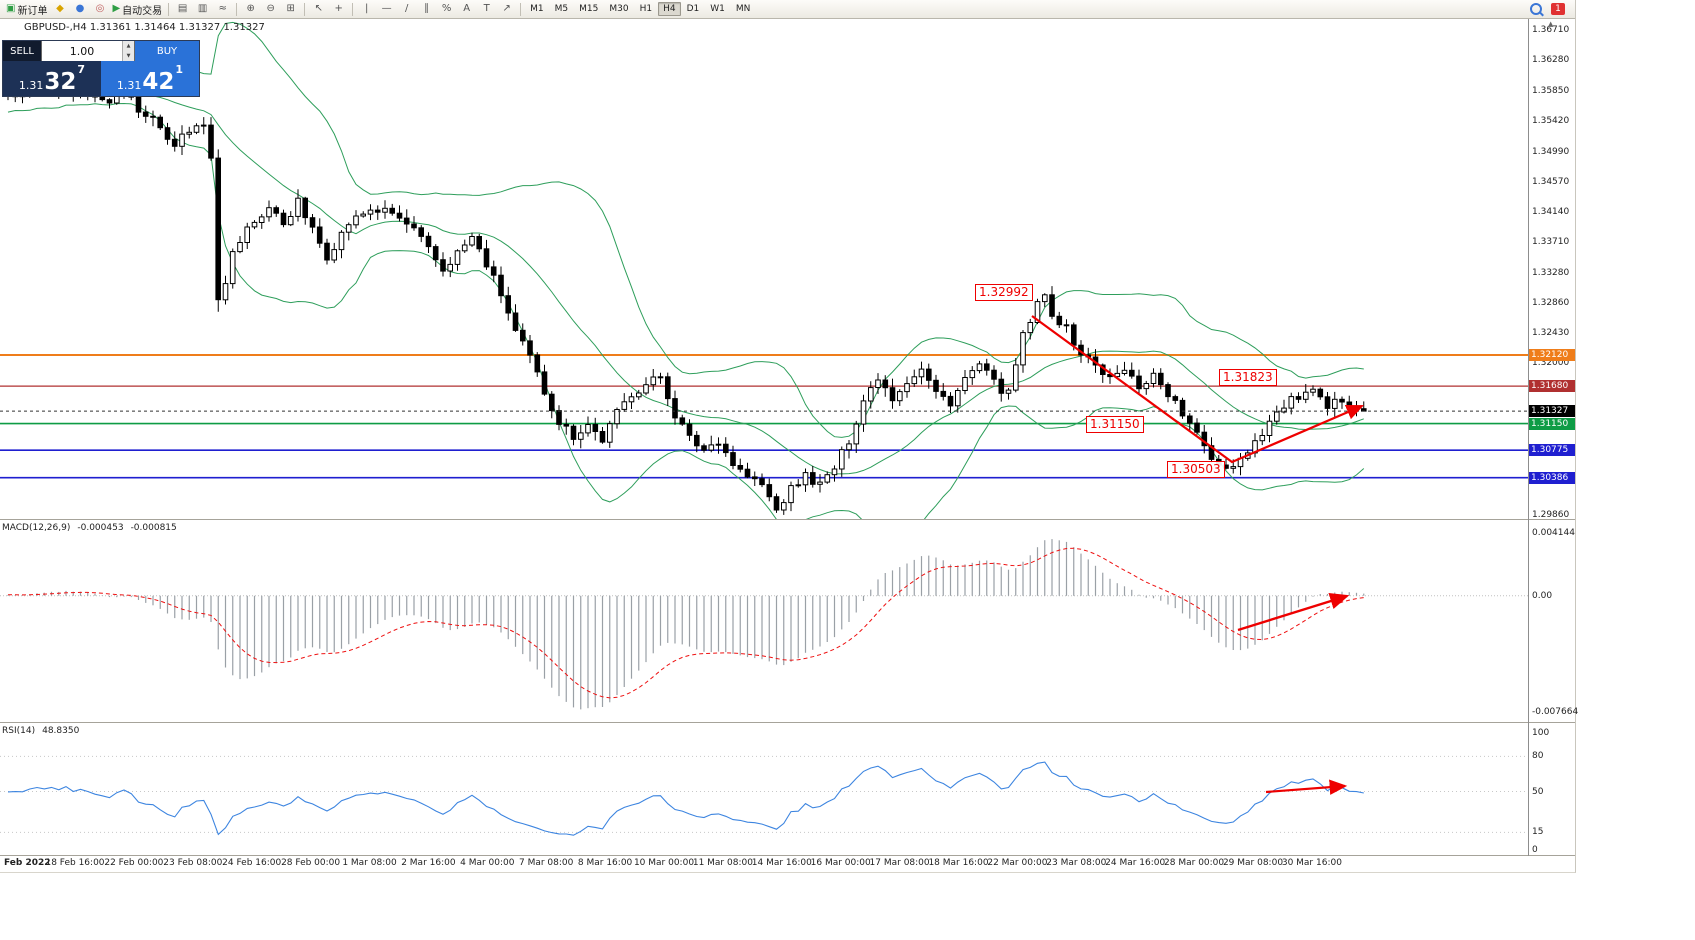  I want to click on price-badge: 1.31327, so click(1552, 411).